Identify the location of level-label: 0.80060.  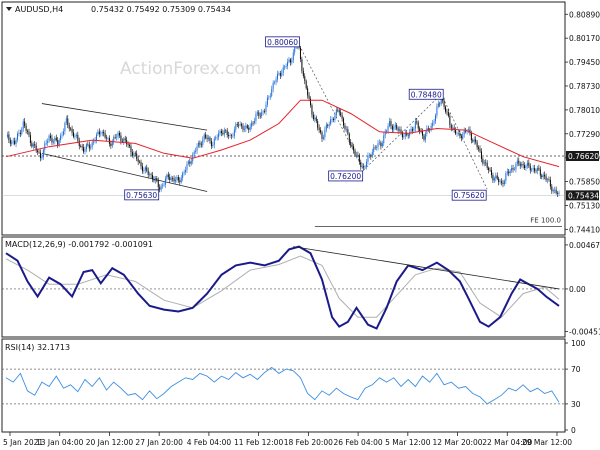
(282, 42).